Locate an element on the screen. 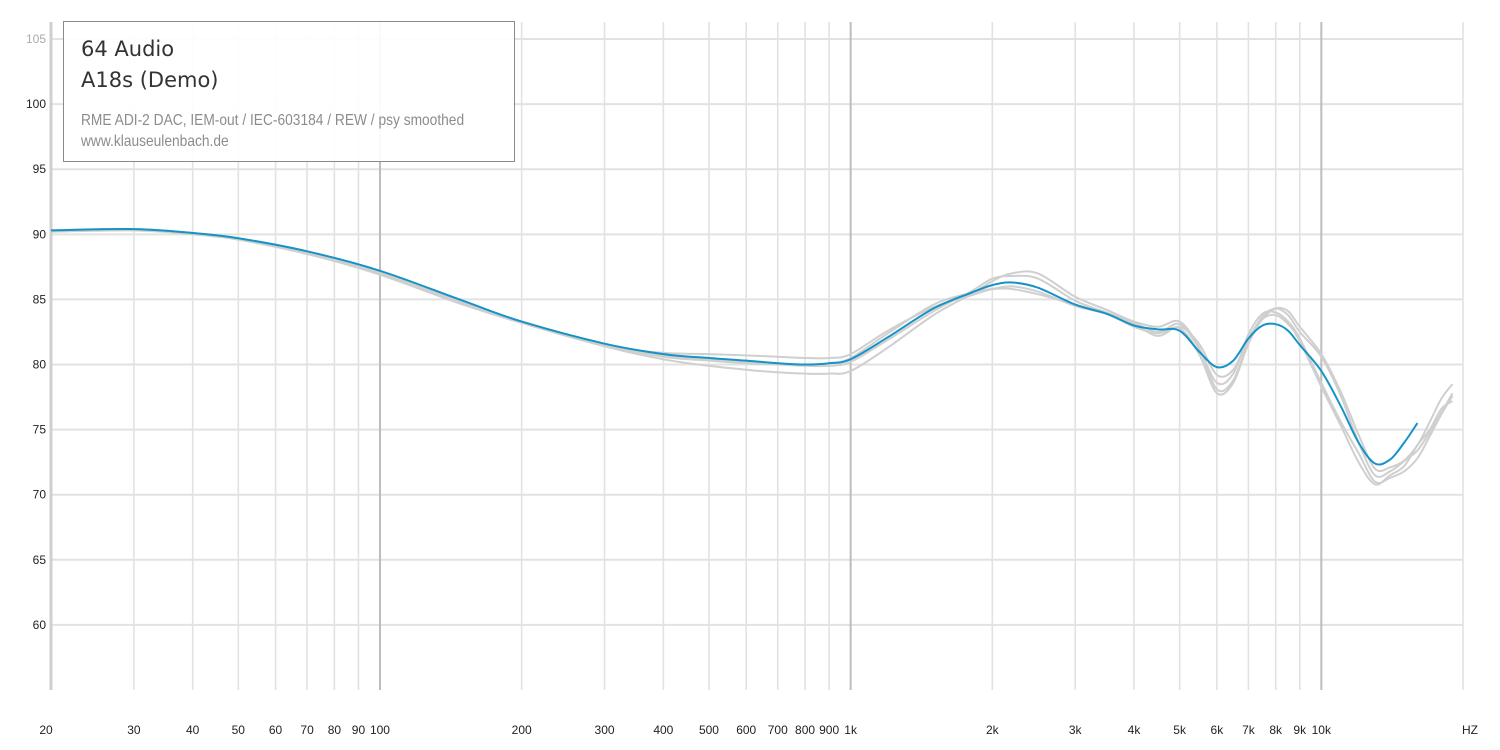 The width and height of the screenshot is (1500, 750). x-tick-label: 900 is located at coordinates (829, 730).